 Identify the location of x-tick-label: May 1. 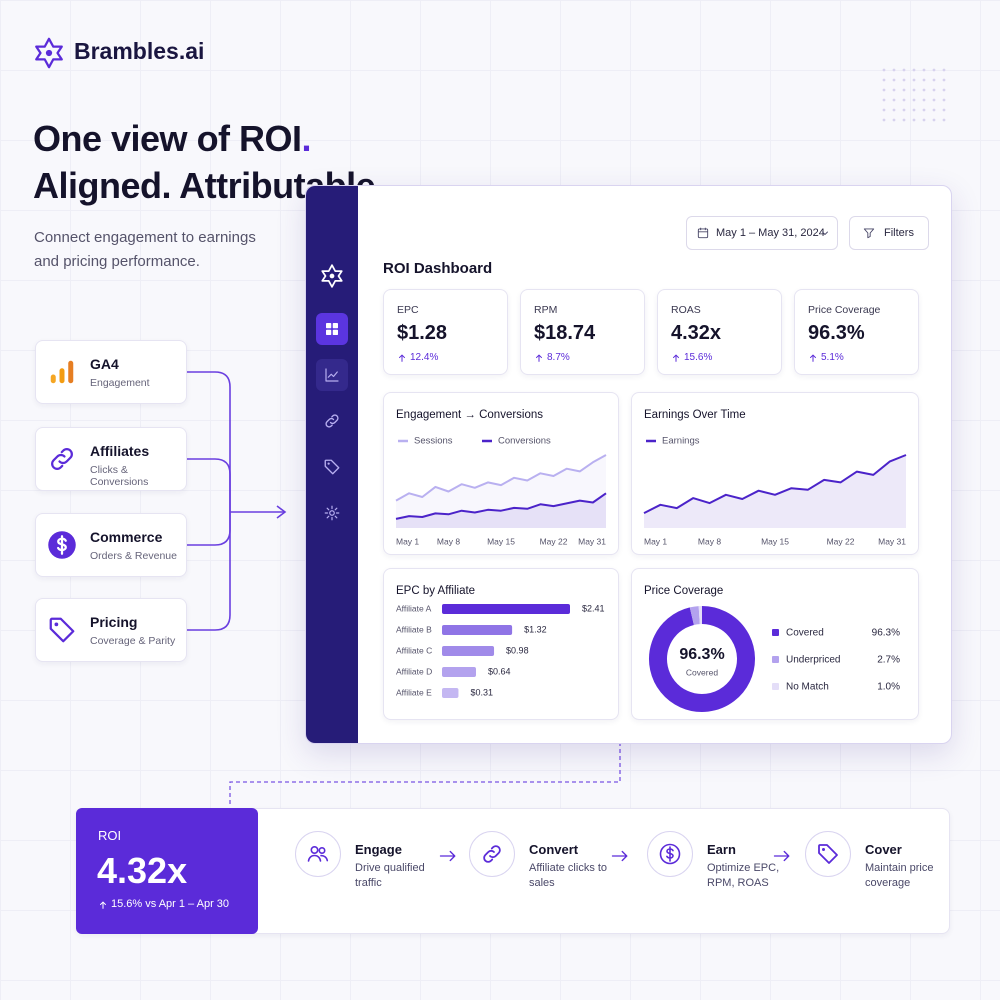
(407, 541).